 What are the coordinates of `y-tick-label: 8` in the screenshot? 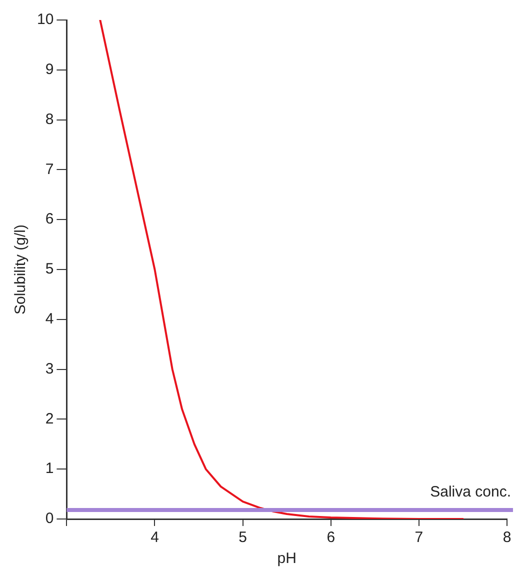 It's located at (49, 119).